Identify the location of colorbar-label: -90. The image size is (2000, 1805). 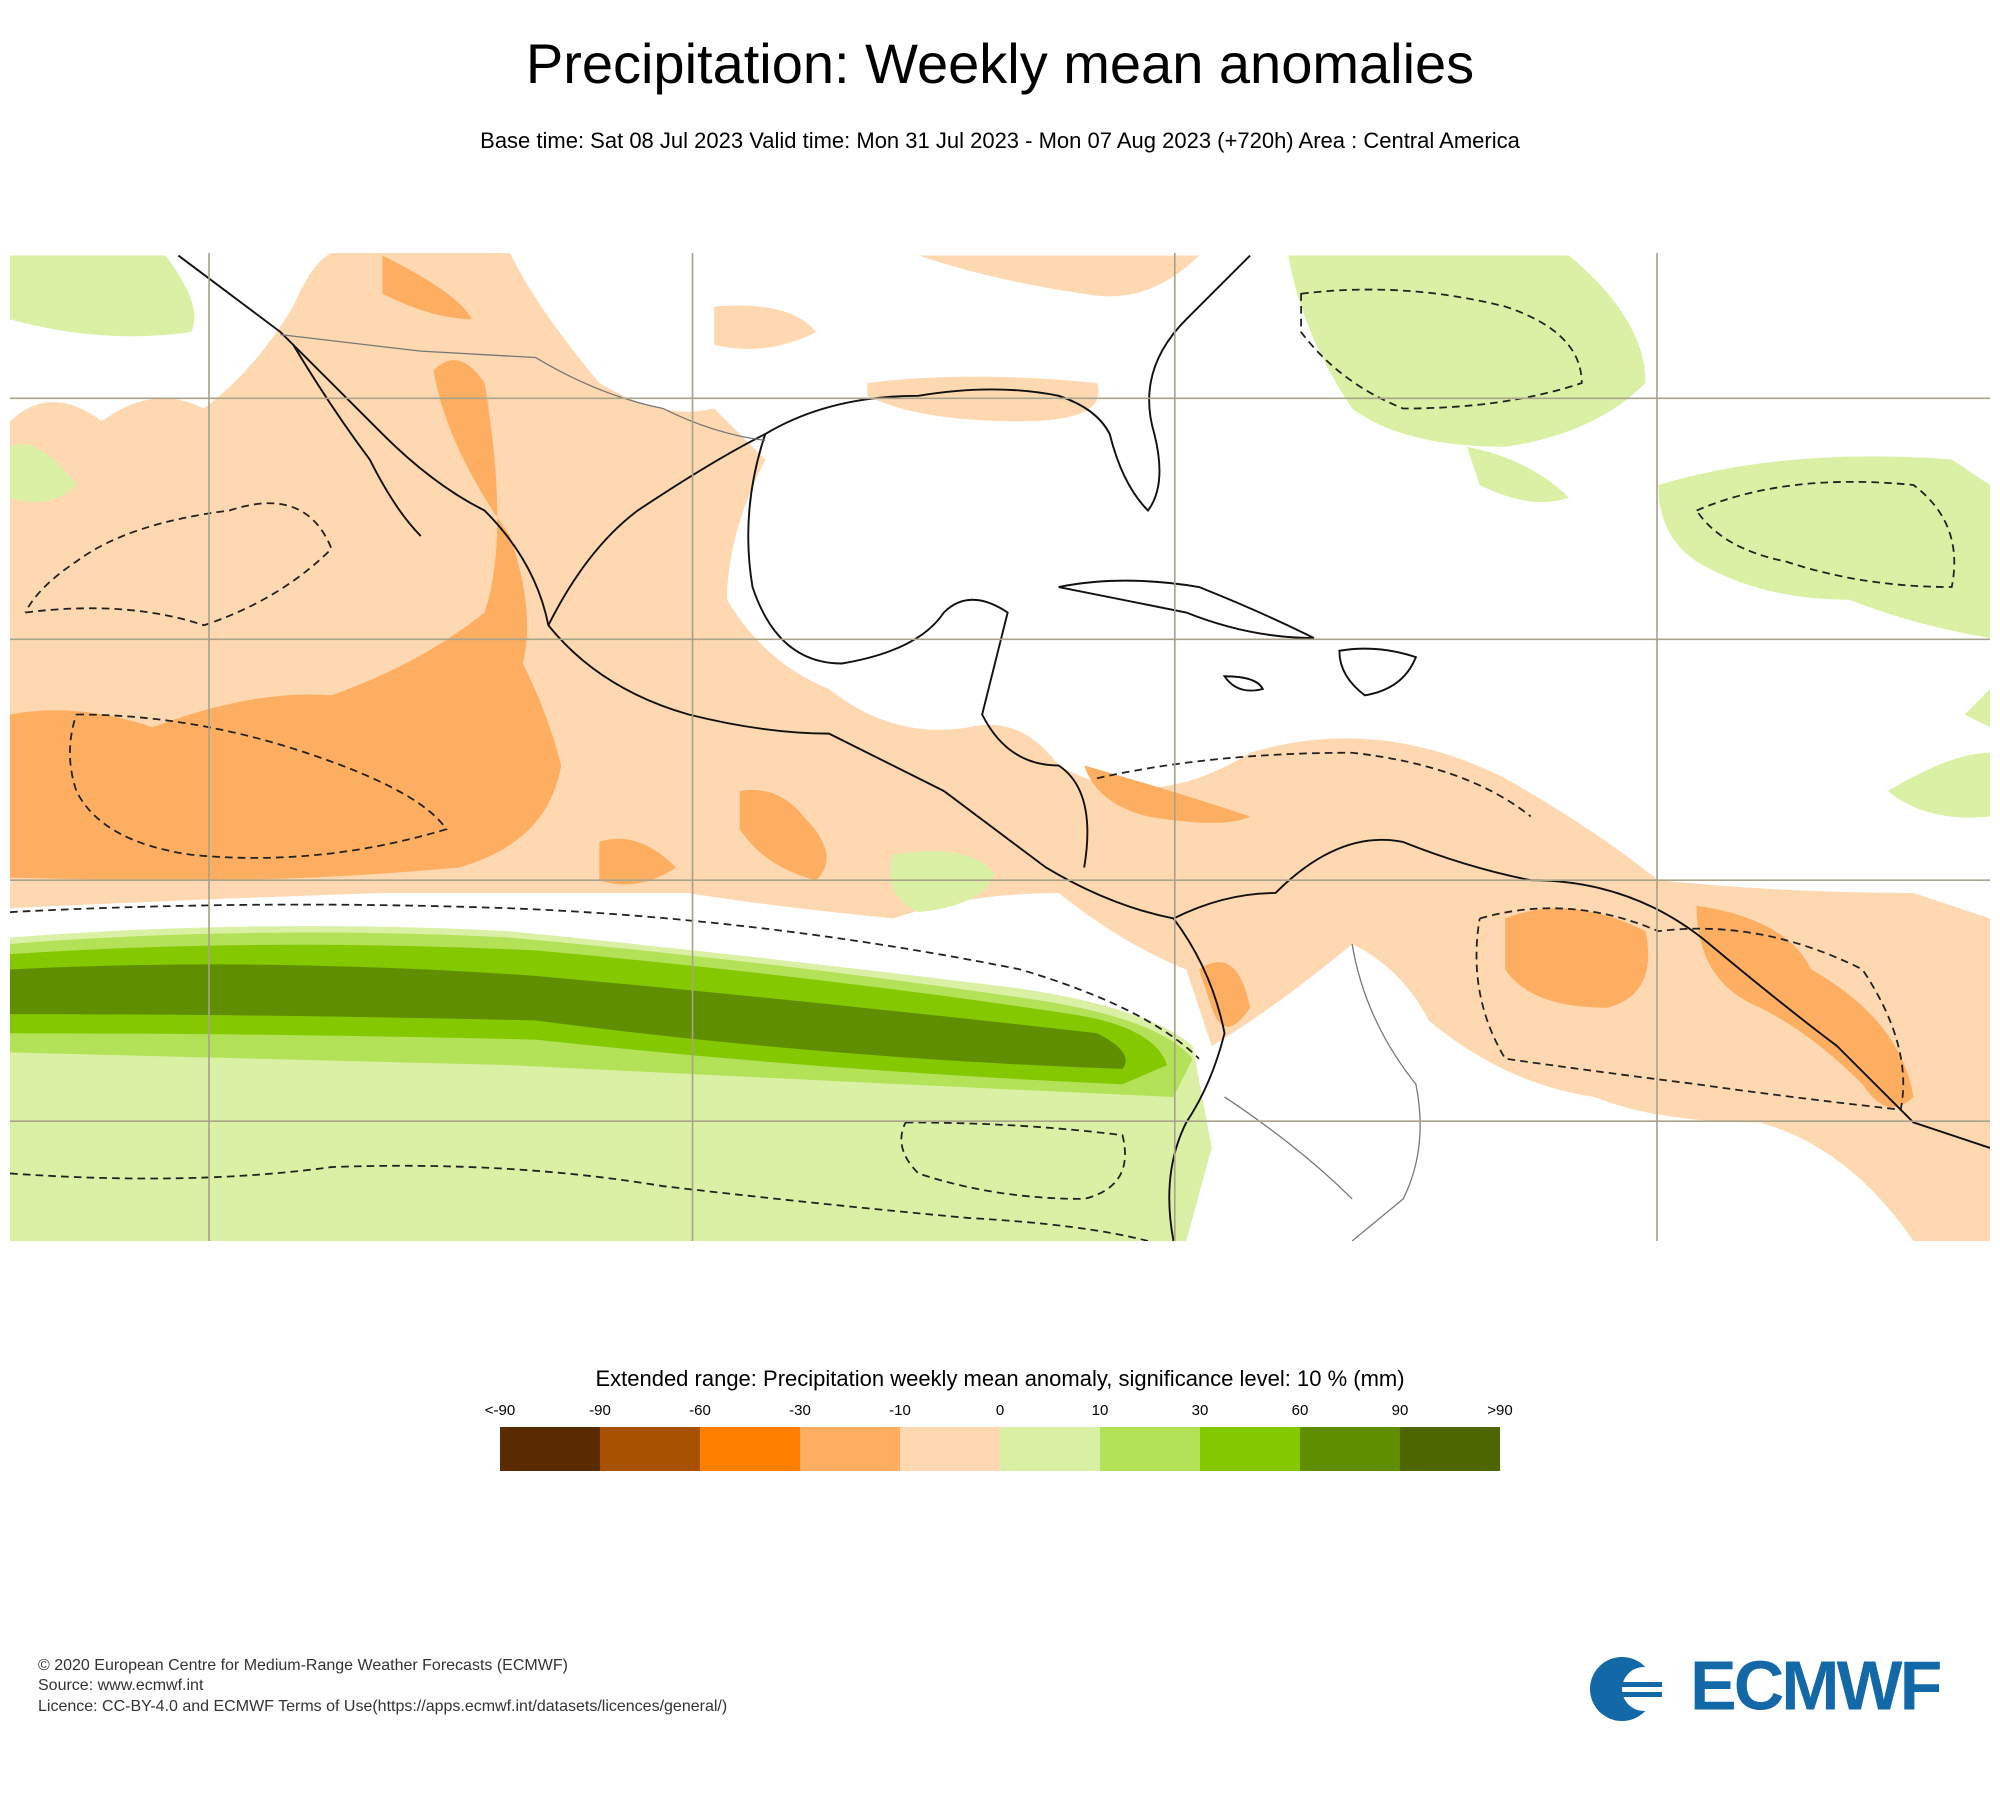
(600, 1410).